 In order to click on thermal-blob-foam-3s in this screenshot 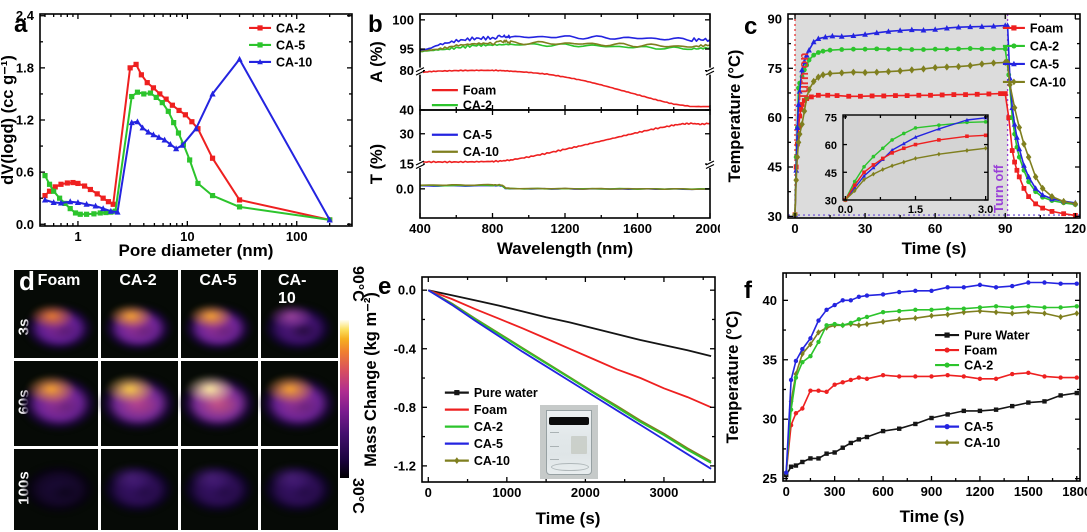, I will do `click(59, 327)`.